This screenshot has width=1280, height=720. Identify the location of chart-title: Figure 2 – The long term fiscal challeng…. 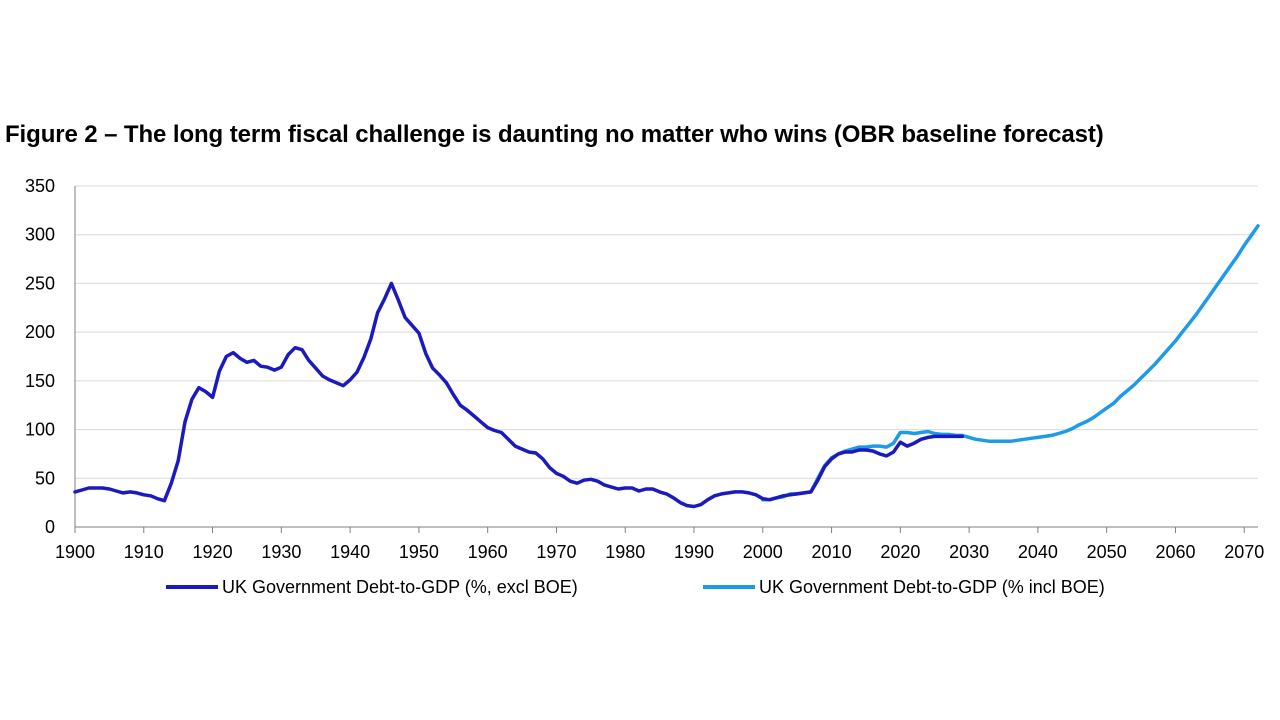
(554, 134).